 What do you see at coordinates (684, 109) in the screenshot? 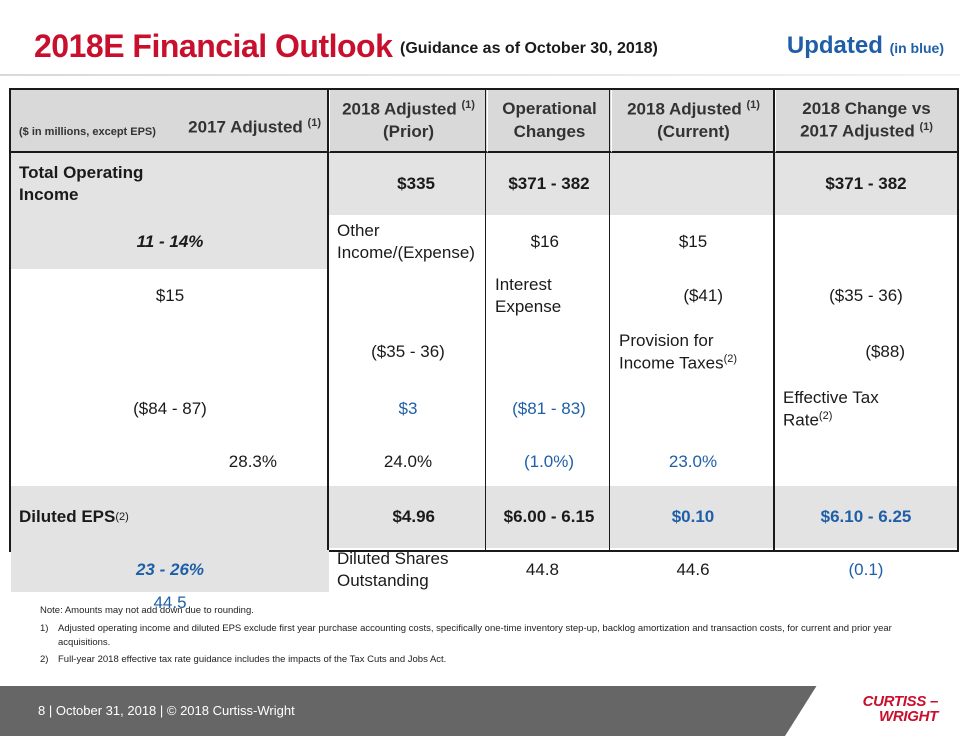
I see `header-2018-current-line1: 2018 Adjusted` at bounding box center [684, 109].